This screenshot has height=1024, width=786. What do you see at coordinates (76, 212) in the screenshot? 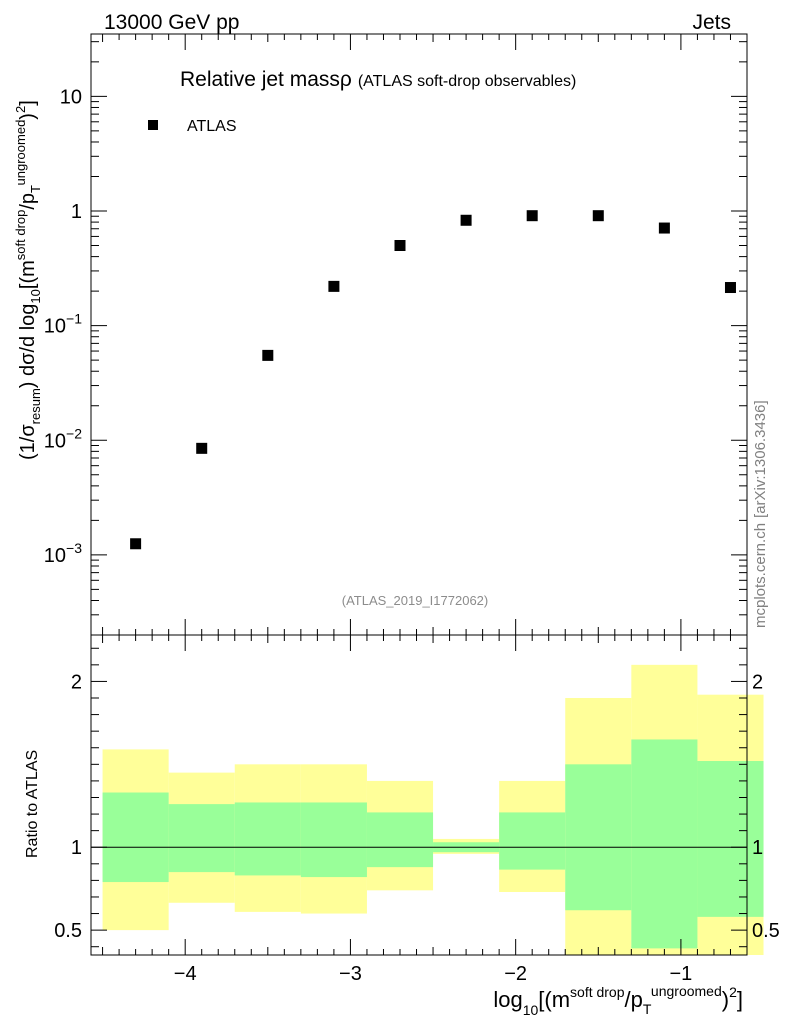
I see `y-tick-label: 1` at bounding box center [76, 212].